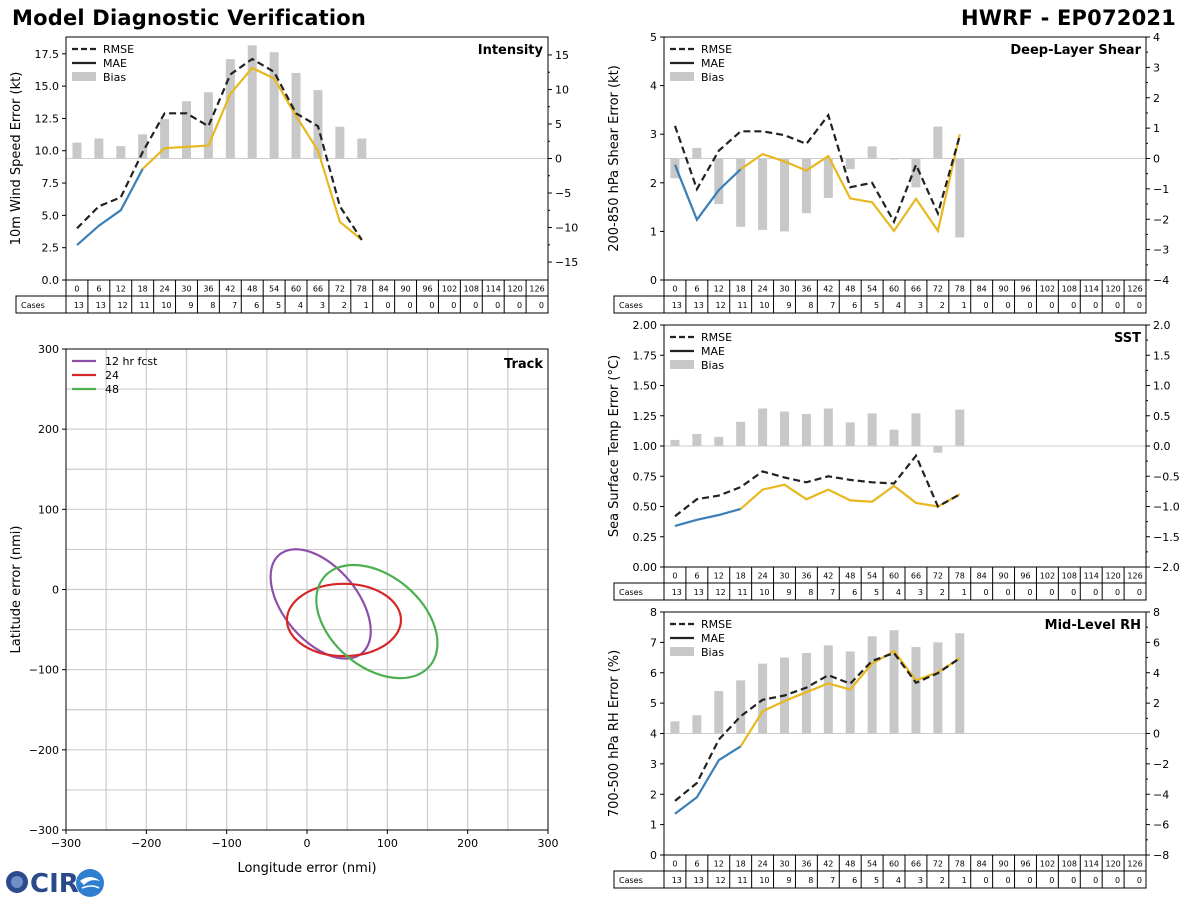 The image size is (1200, 900). I want to click on intensity-leadtime-label: 78, so click(362, 289).